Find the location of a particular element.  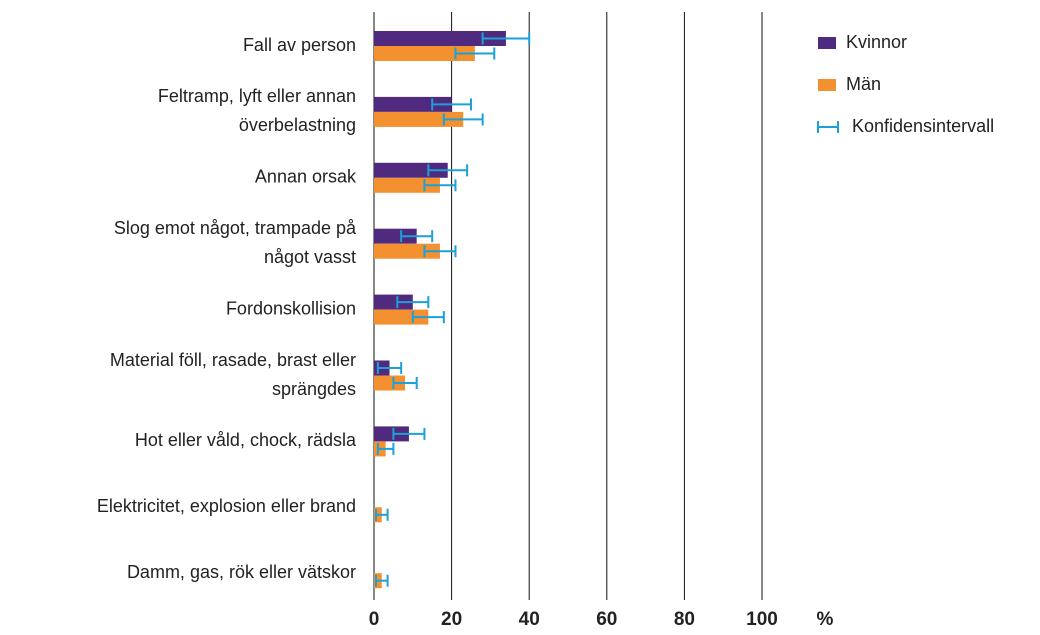

y-tick-label: Feltramp, lyft eller annan is located at coordinates (257, 96).